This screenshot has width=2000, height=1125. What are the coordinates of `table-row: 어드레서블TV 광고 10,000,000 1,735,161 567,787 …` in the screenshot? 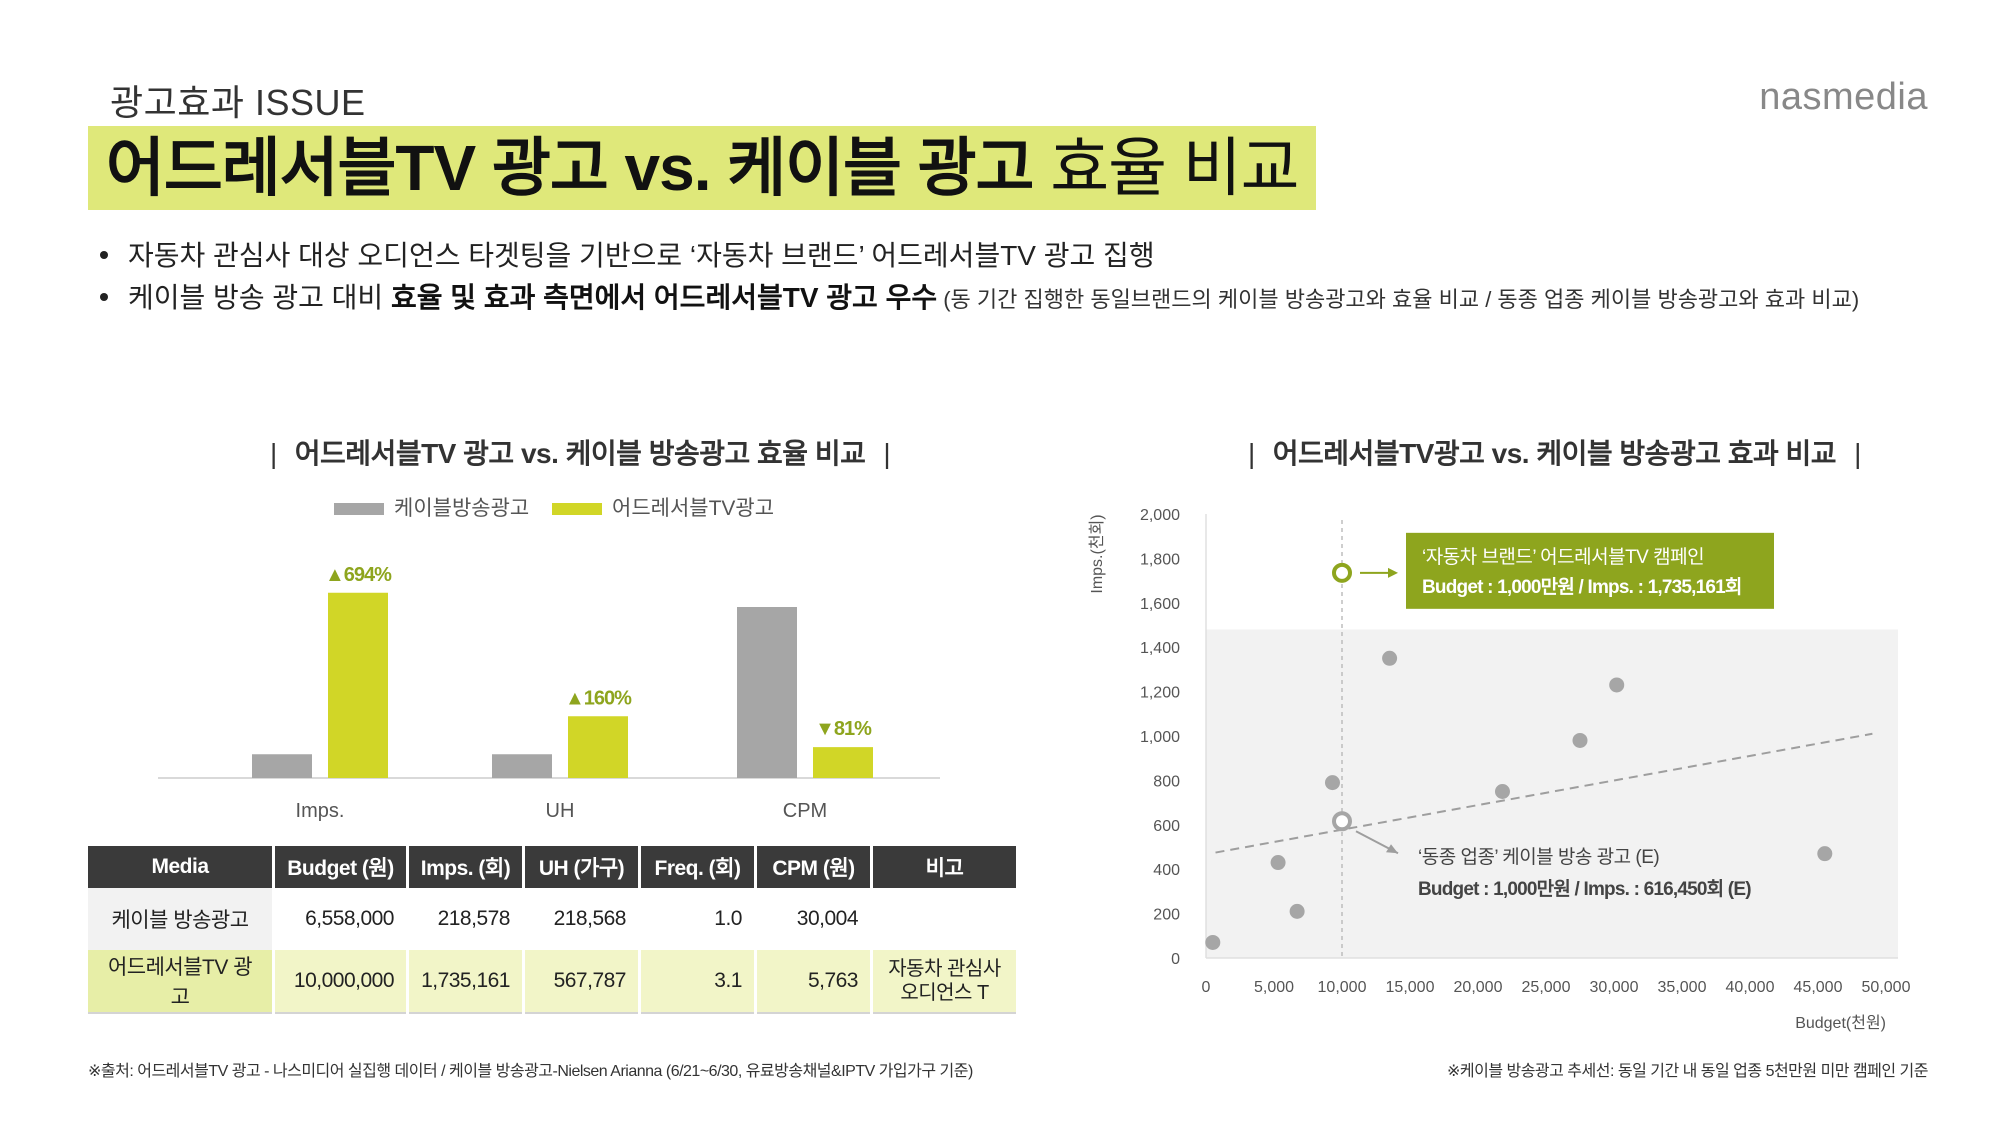 It's located at (552, 982).